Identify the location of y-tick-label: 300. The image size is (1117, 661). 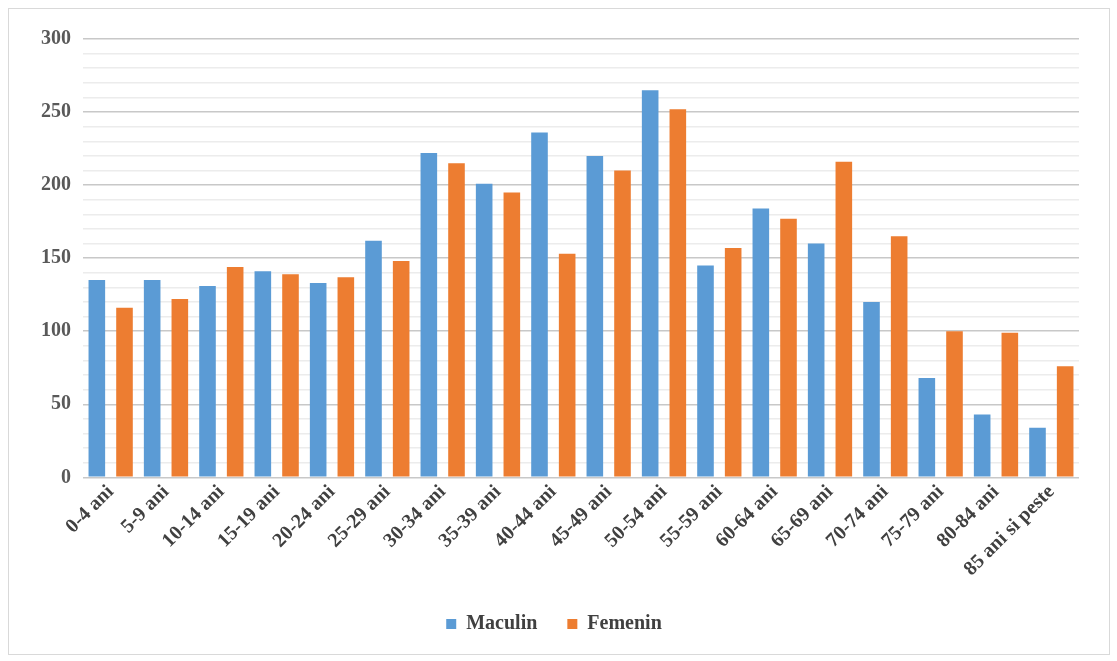
(56, 37).